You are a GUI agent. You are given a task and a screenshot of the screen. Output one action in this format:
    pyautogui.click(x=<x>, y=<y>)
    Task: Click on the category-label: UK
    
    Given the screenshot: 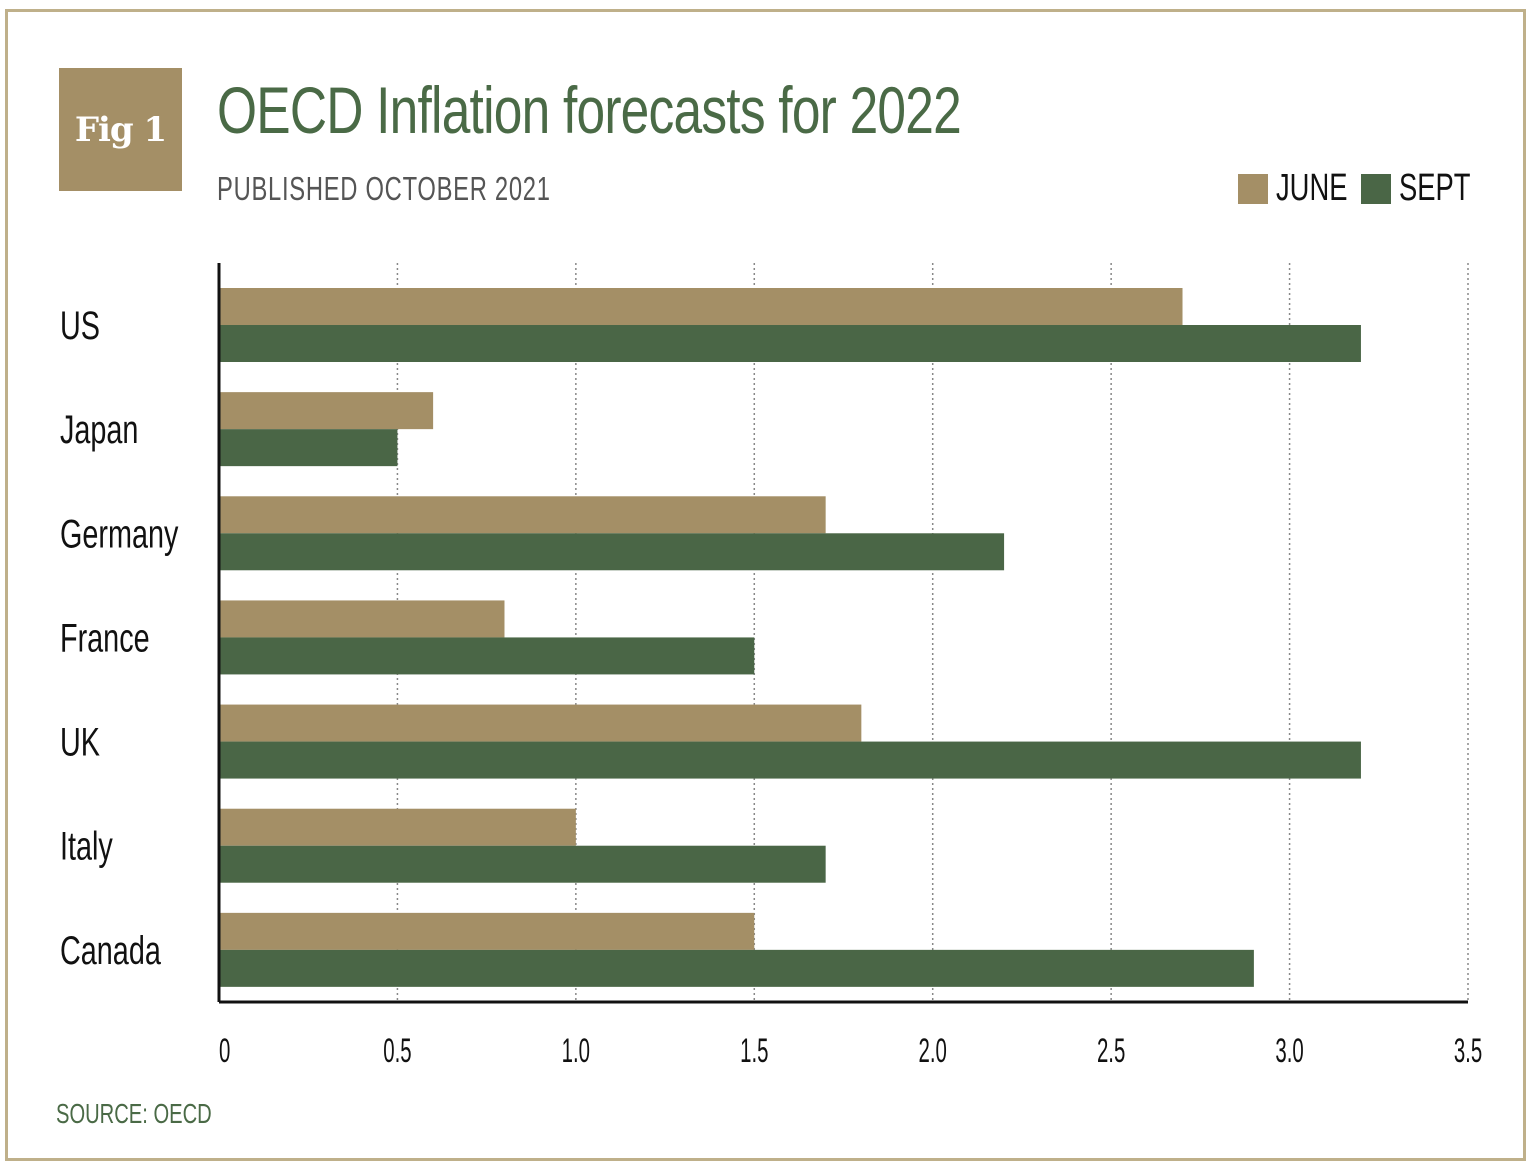 What is the action you would take?
    pyautogui.click(x=80, y=742)
    